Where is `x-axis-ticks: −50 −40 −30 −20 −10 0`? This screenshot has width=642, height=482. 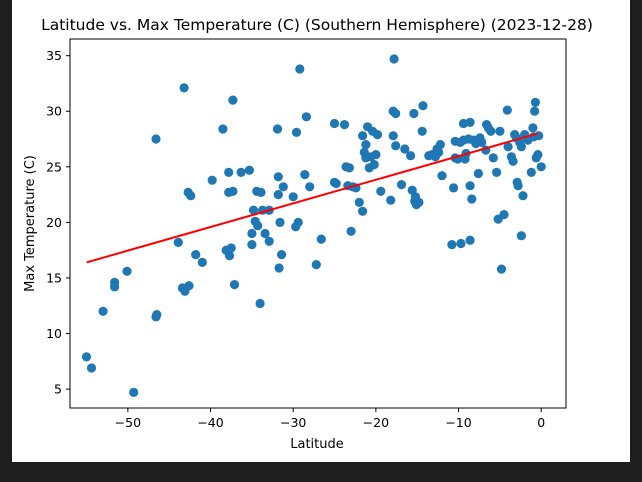
x-axis-ticks: −50 −40 −30 −20 −10 0 is located at coordinates (330, 419).